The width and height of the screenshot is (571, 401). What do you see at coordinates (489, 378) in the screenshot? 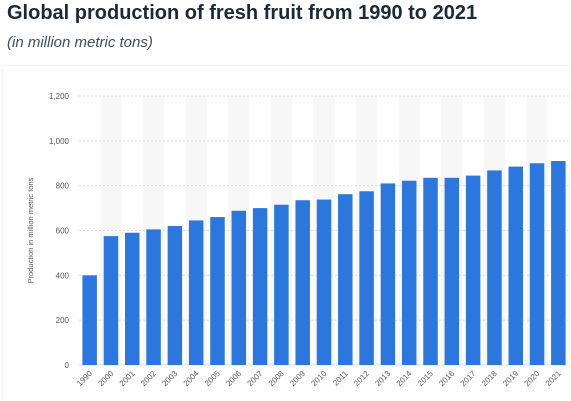
I see `x-tick-label: 2018` at bounding box center [489, 378].